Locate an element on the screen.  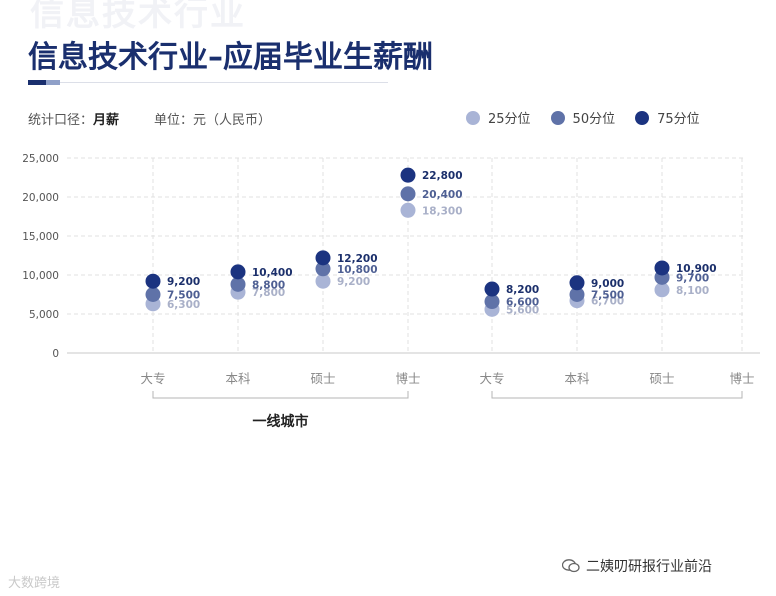
meta-unit-value: 元（人民币） is located at coordinates (232, 120).